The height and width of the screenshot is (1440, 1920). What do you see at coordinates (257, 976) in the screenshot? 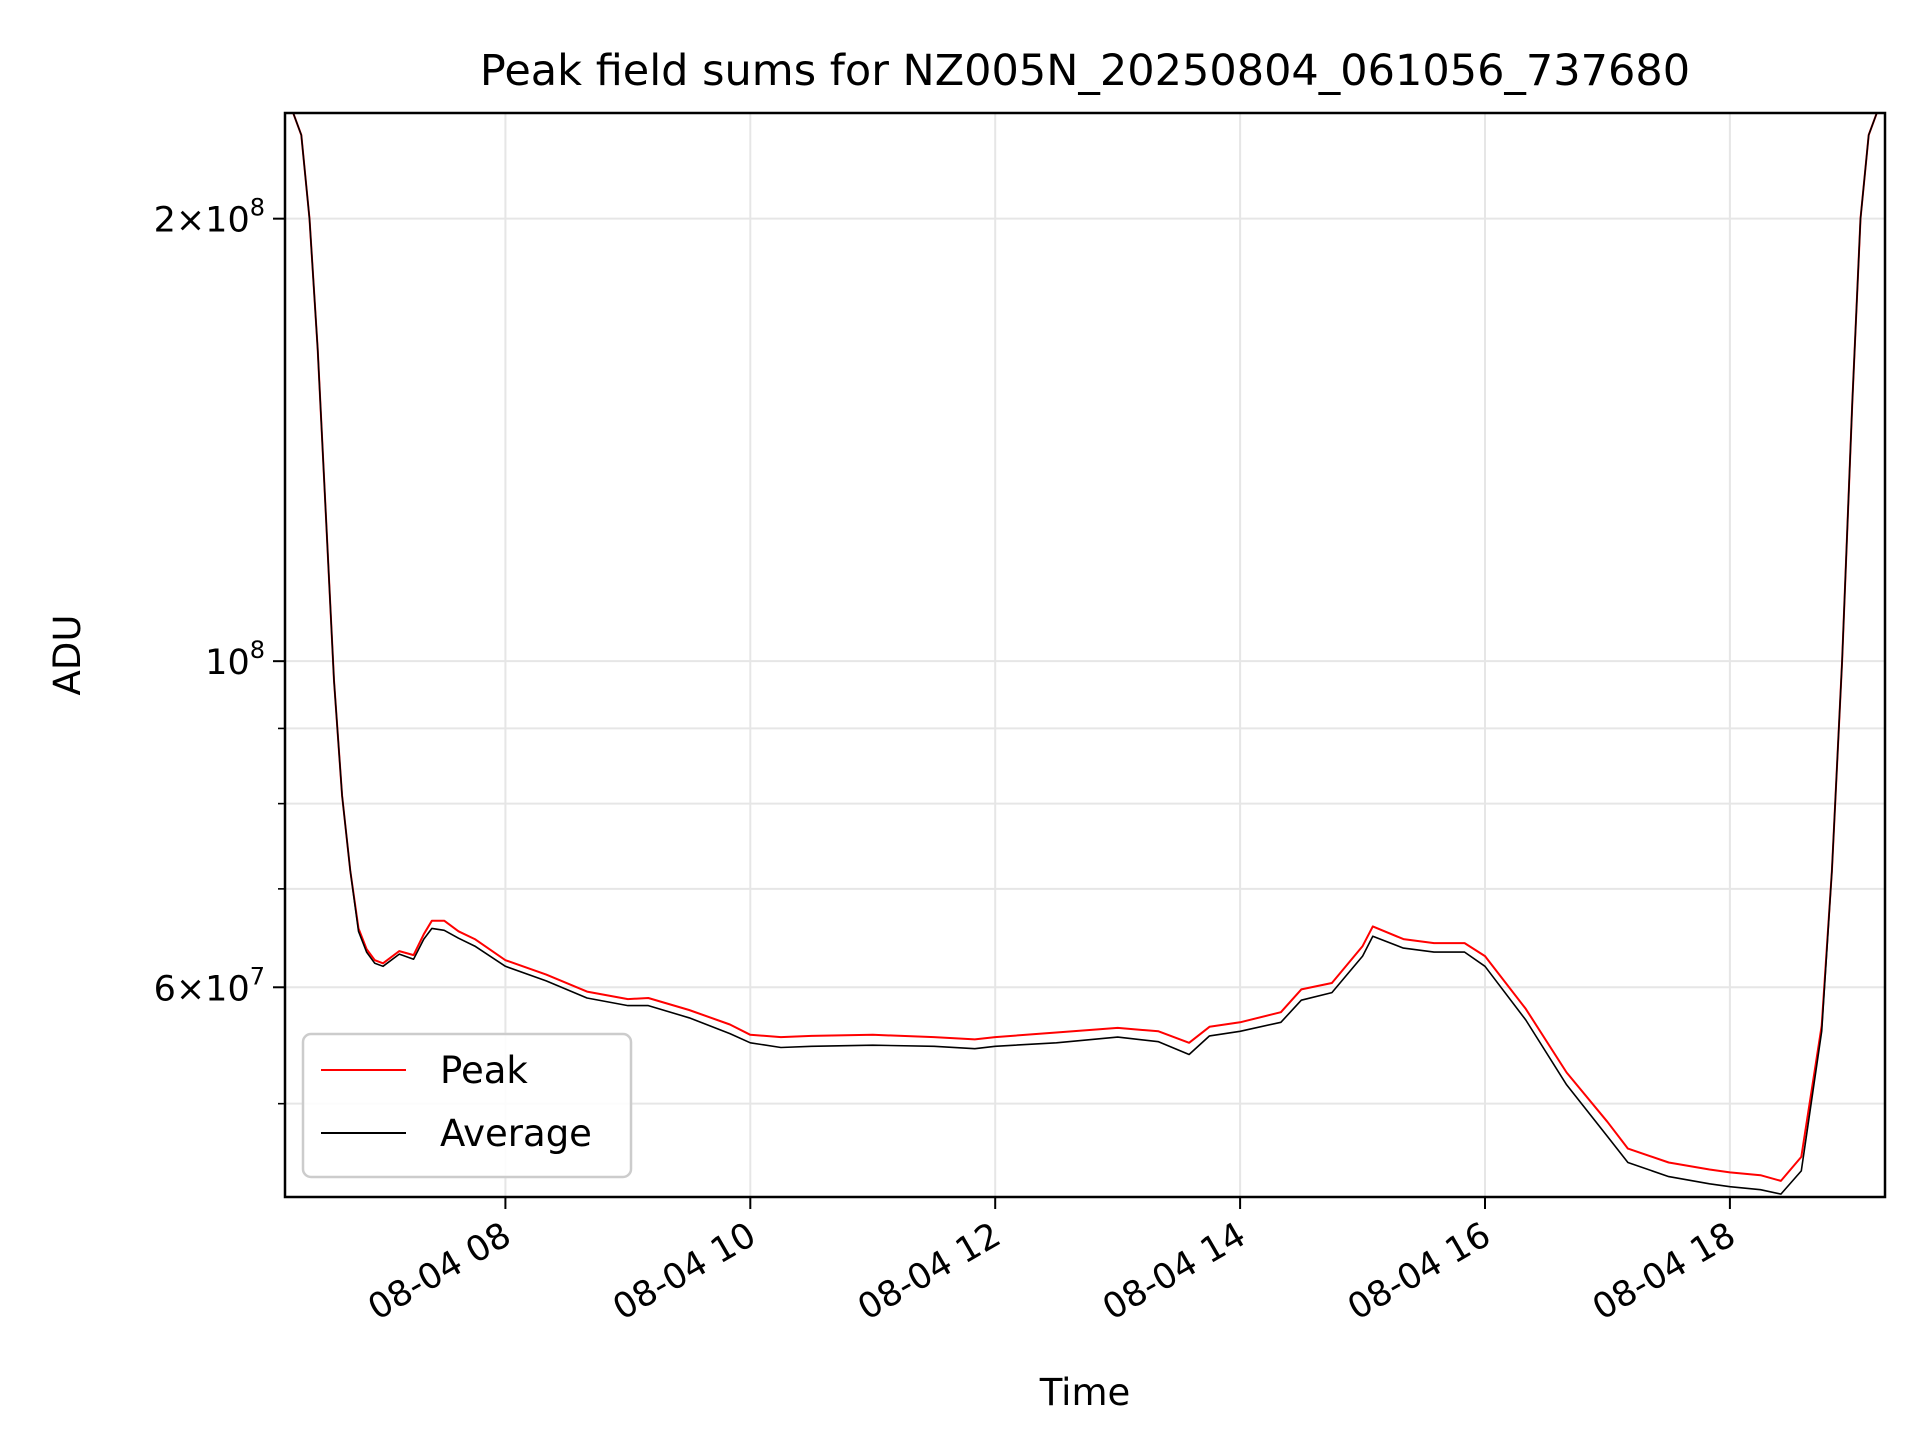
I see `y-tick-label-exp: 7` at bounding box center [257, 976].